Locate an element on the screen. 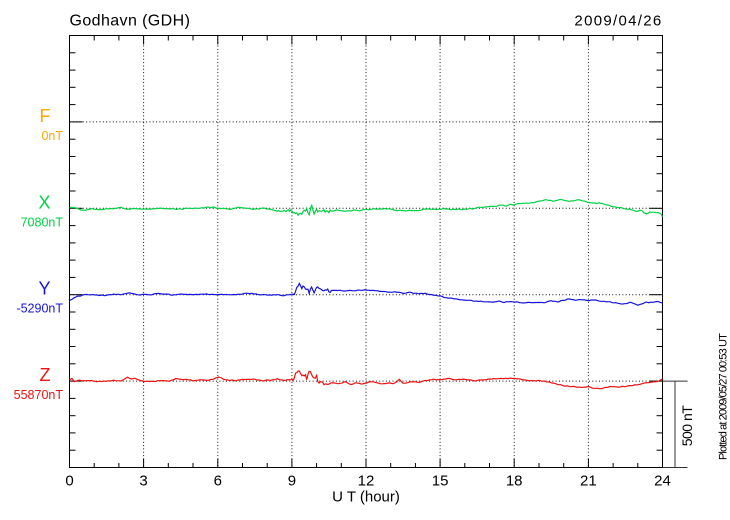 This screenshot has width=730, height=520. svg-text: 55870nT is located at coordinates (39, 395).